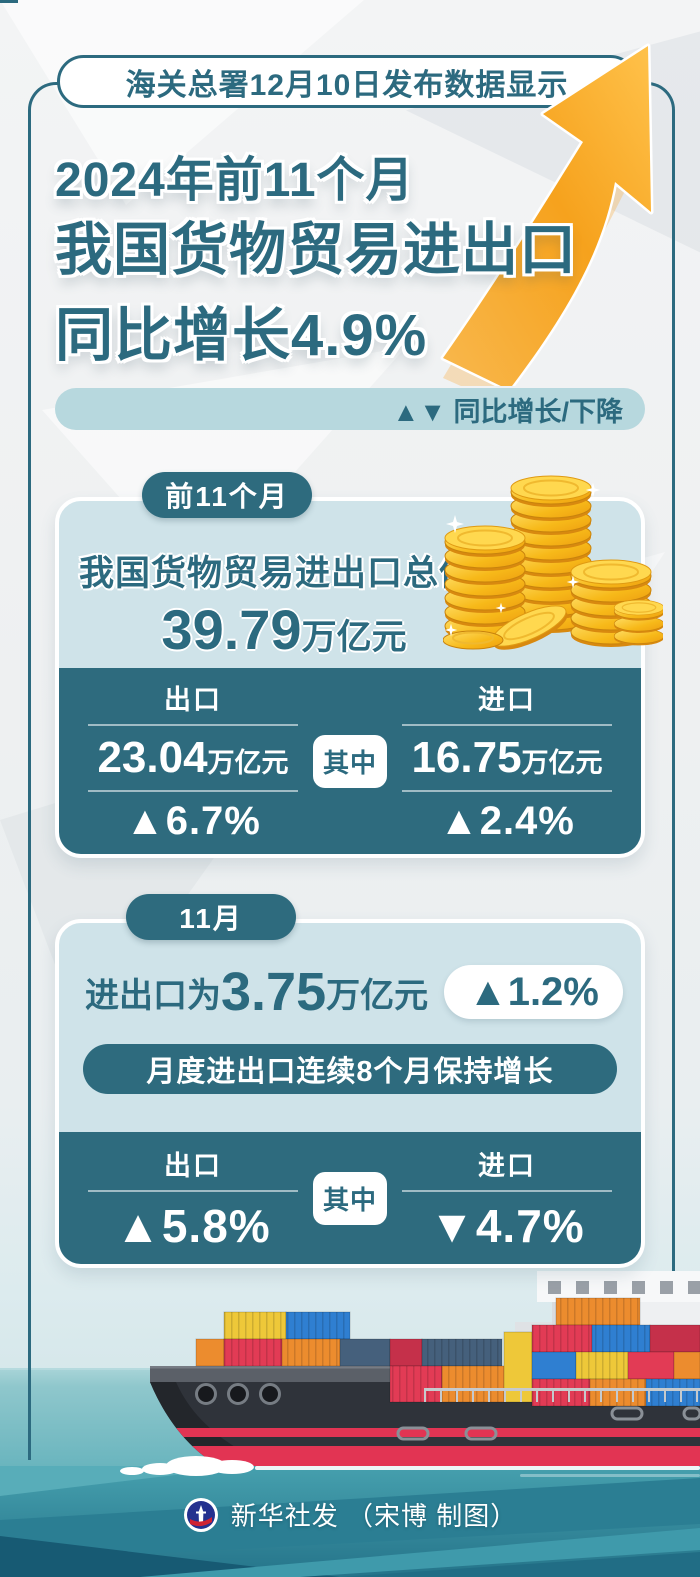  I want to click on card1-stats-panel: 出口 23.04万亿元 ▲6.7% 其中 进口 16.75万亿元 ▲2.4%, so click(350, 761).